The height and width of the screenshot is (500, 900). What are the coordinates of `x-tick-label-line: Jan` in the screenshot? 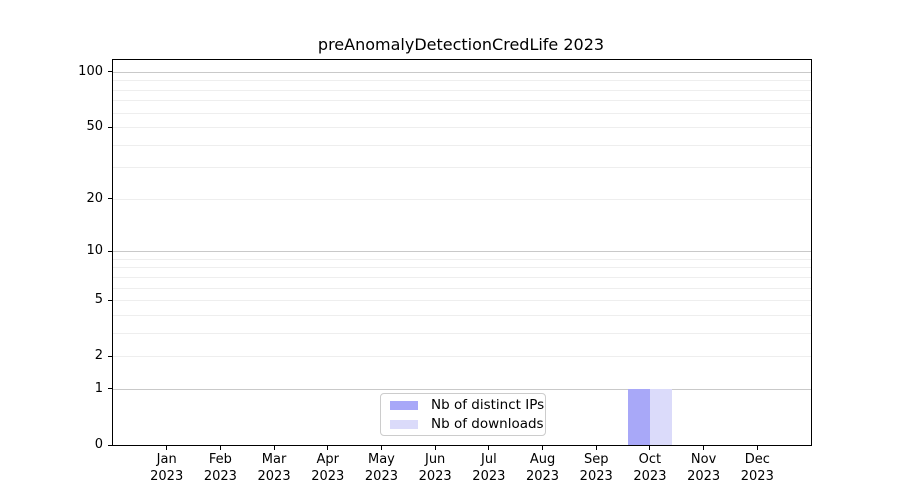 It's located at (166, 459).